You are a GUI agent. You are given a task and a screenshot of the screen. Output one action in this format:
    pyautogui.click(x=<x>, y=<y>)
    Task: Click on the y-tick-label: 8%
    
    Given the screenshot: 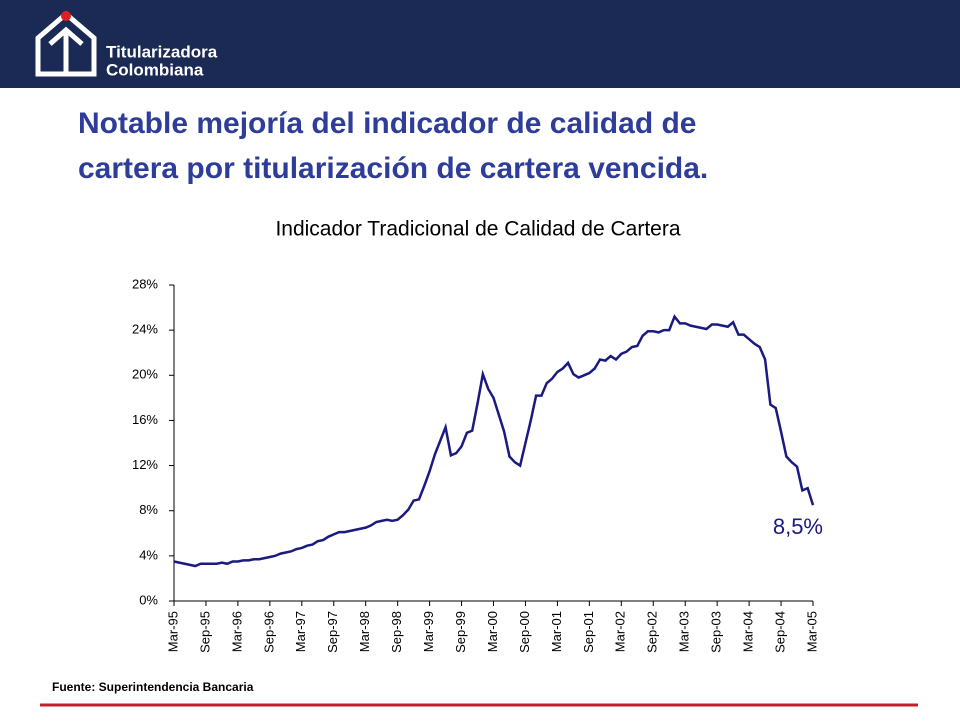 What is the action you would take?
    pyautogui.click(x=148, y=509)
    